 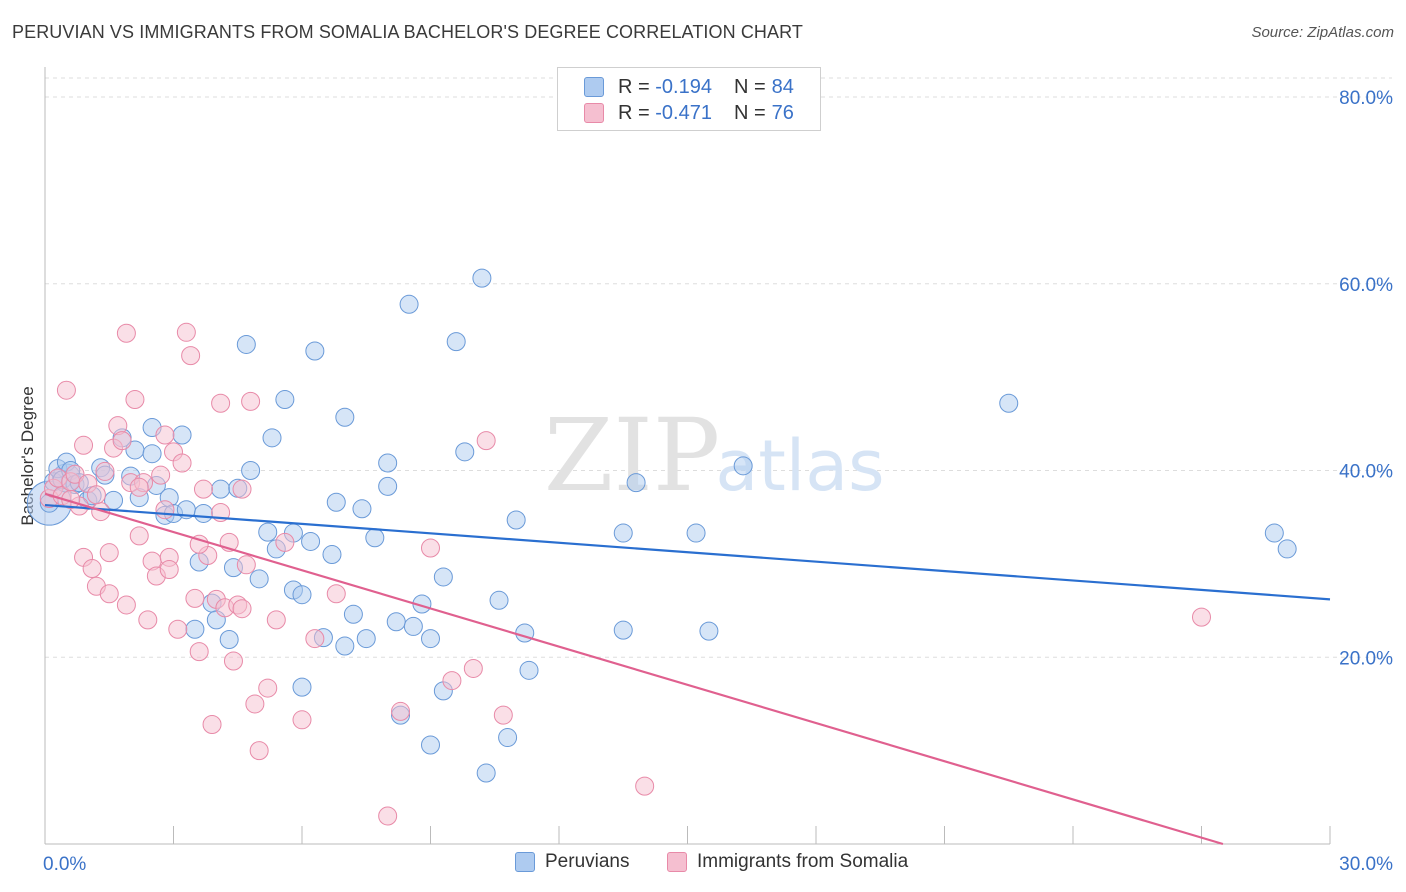 What do you see at coordinates (64, 864) in the screenshot?
I see `x-tick-label: 0.0%` at bounding box center [64, 864].